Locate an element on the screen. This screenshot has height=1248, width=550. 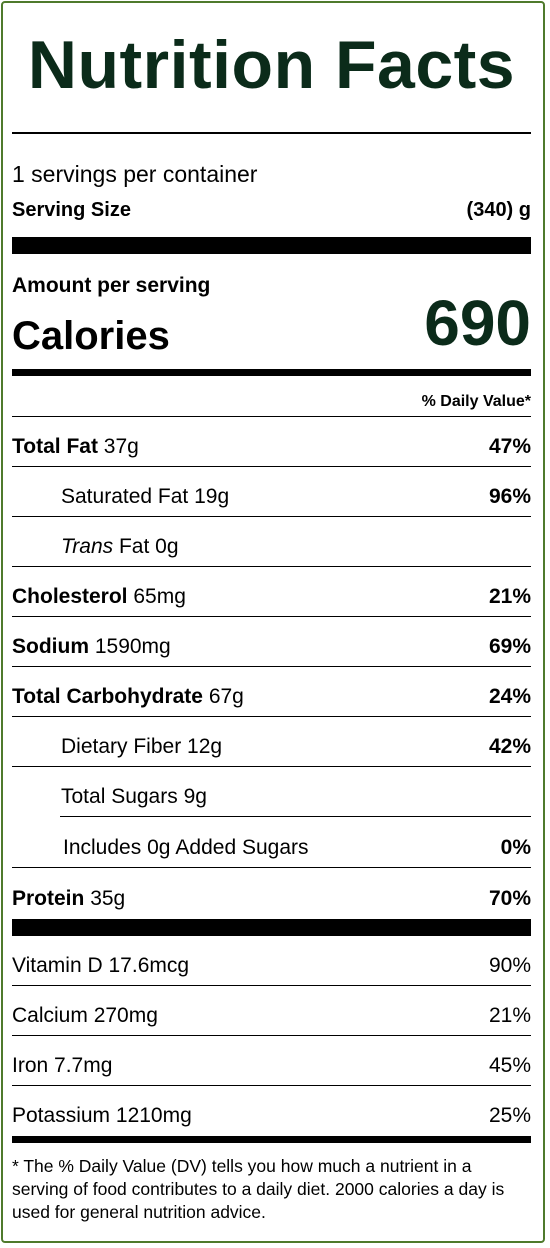
nutrient-row-protein: Protein 35g 70% is located at coordinates (271, 894).